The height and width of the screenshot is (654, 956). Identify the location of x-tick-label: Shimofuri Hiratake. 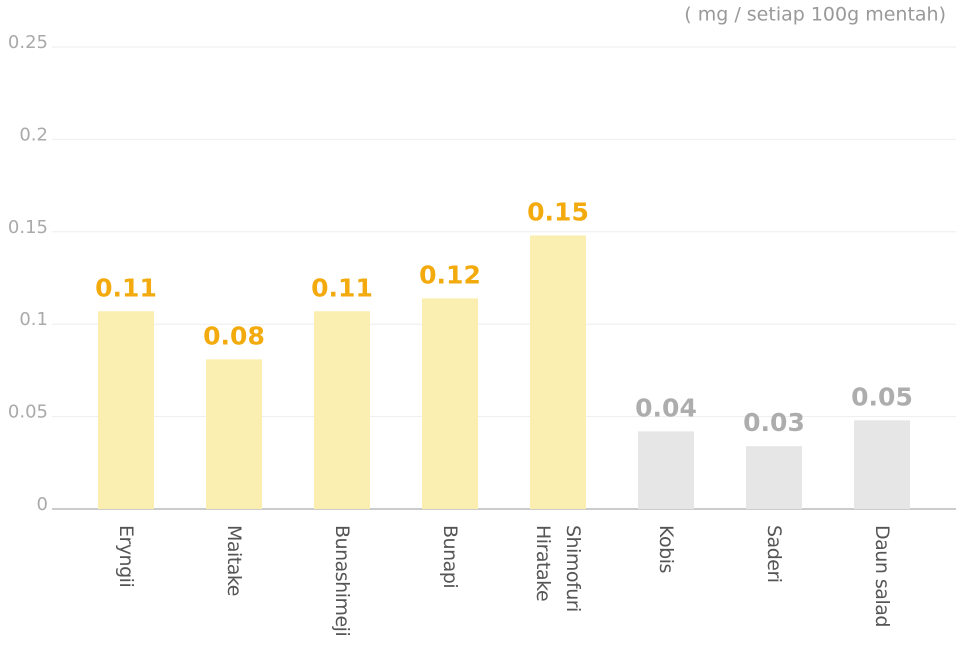
(558, 568).